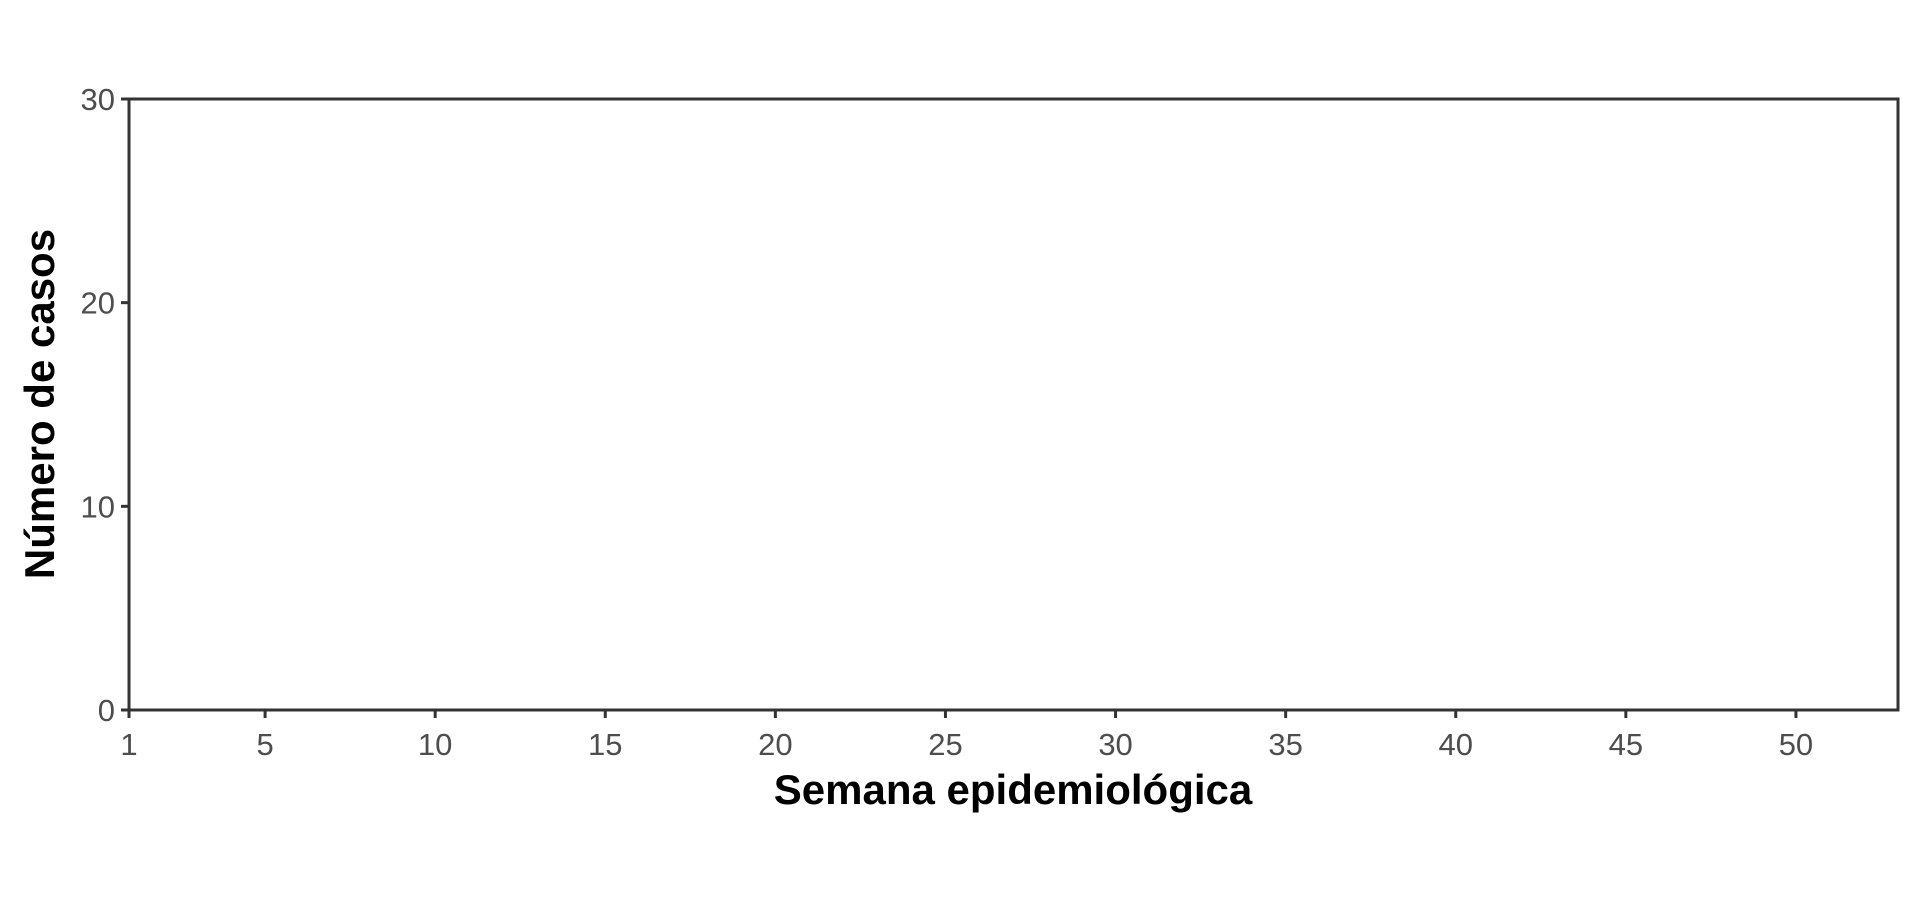 This screenshot has width=1920, height=921. Describe the element at coordinates (264, 744) in the screenshot. I see `x-tick-label: 5` at that location.